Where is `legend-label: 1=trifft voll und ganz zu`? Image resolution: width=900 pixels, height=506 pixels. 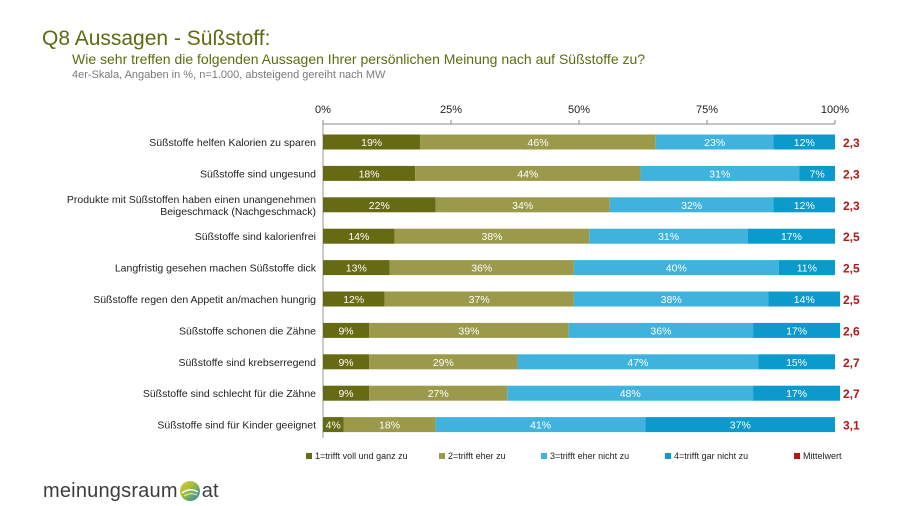
legend-label: 1=trifft voll und ganz zu is located at coordinates (361, 456).